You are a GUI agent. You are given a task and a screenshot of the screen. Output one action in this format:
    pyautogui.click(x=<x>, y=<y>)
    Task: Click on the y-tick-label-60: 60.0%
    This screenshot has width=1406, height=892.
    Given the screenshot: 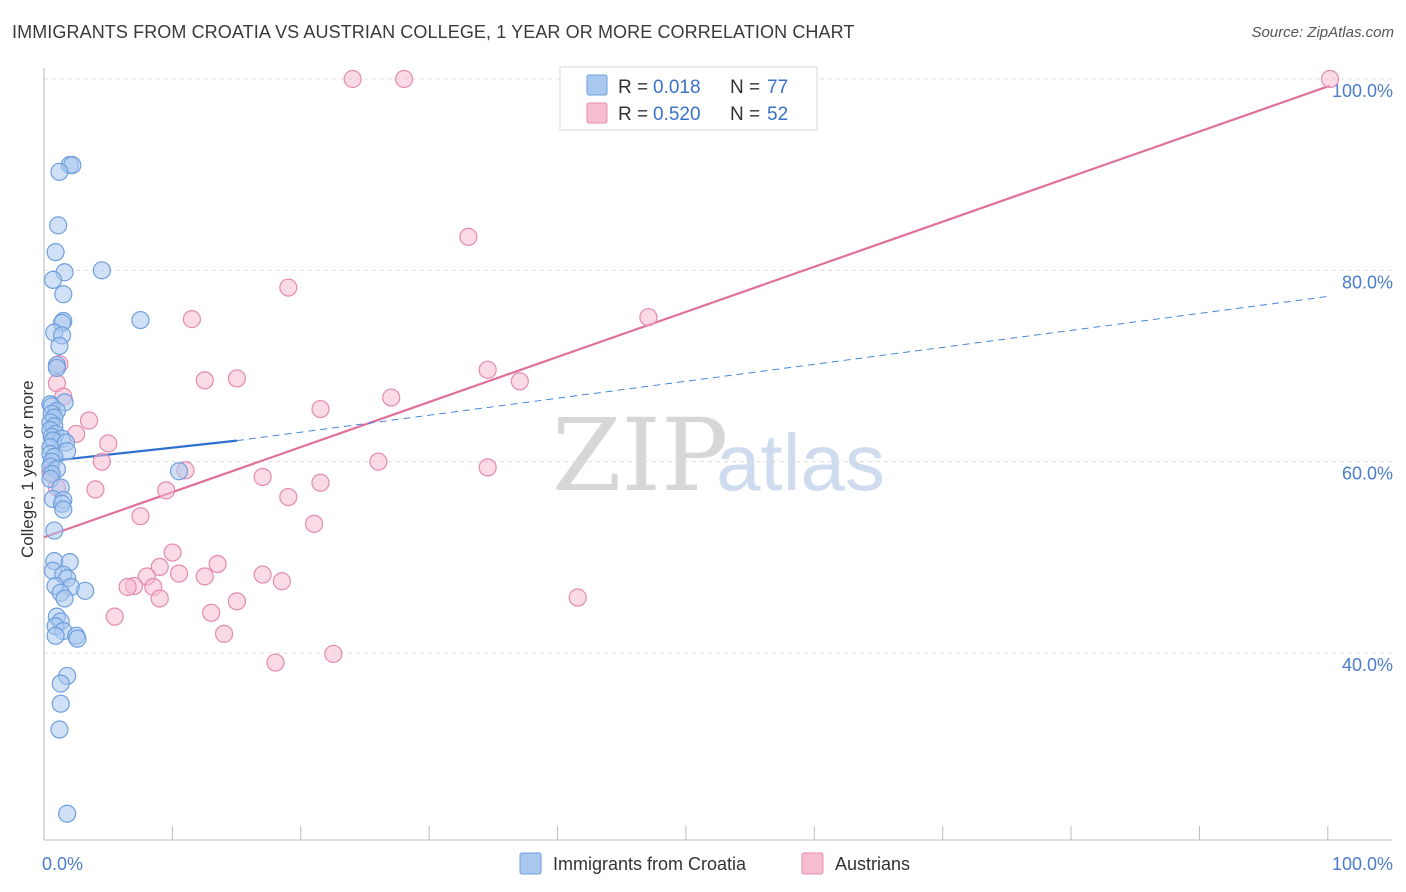 What is the action you would take?
    pyautogui.click(x=1367, y=474)
    